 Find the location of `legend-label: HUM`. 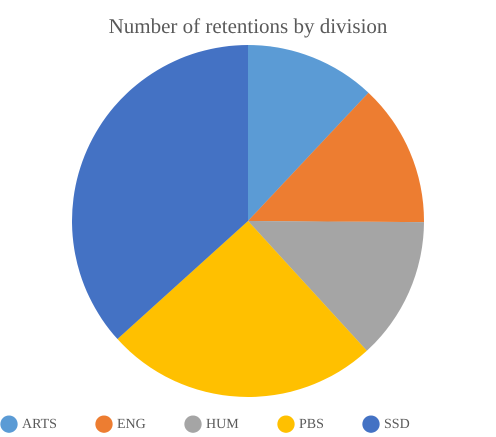

legend-label: HUM is located at coordinates (223, 424).